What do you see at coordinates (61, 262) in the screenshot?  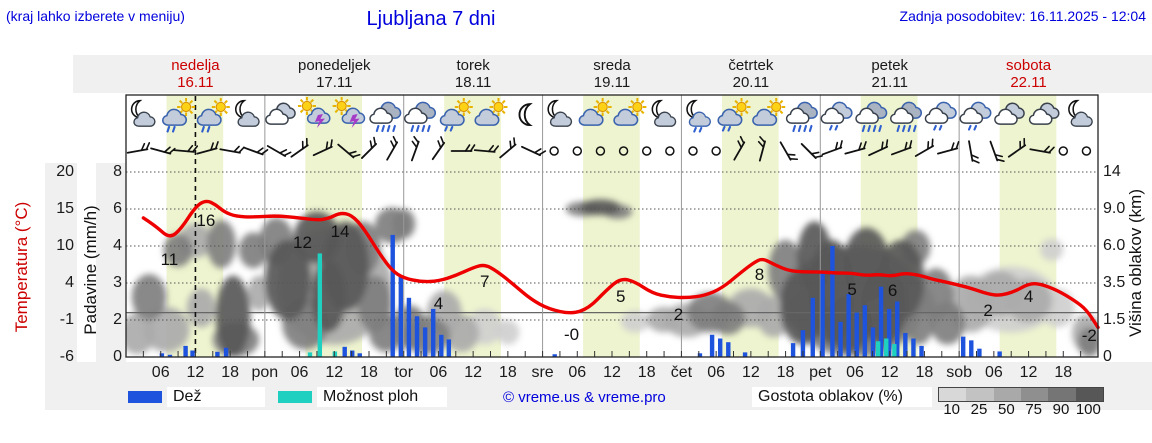 I see `temp-axis-strip` at bounding box center [61, 262].